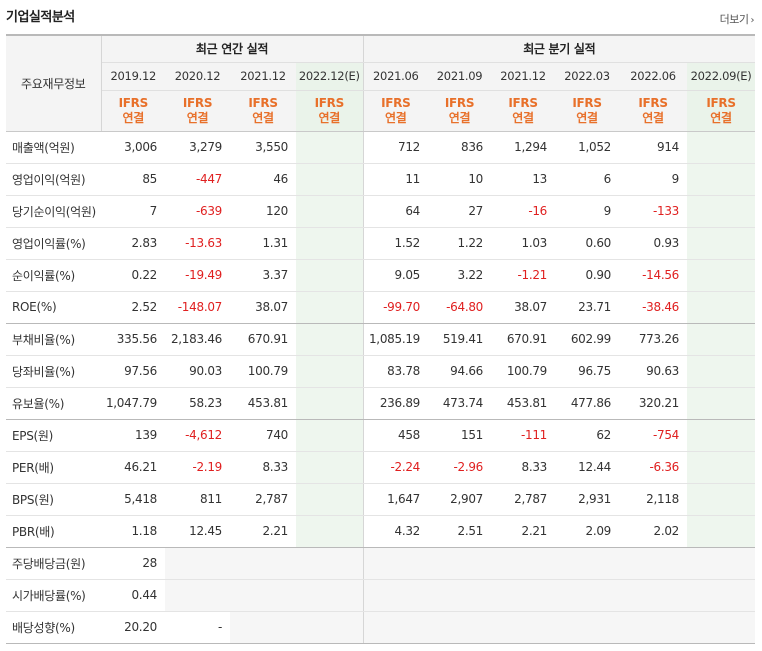  Describe the element at coordinates (587, 76) in the screenshot. I see `quarter-date-header: 2022.03` at that location.